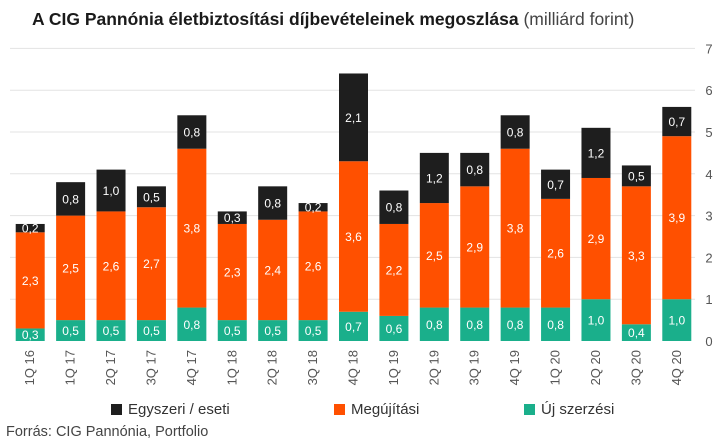  What do you see at coordinates (708, 174) in the screenshot?
I see `y-tick-label: 4` at bounding box center [708, 174].